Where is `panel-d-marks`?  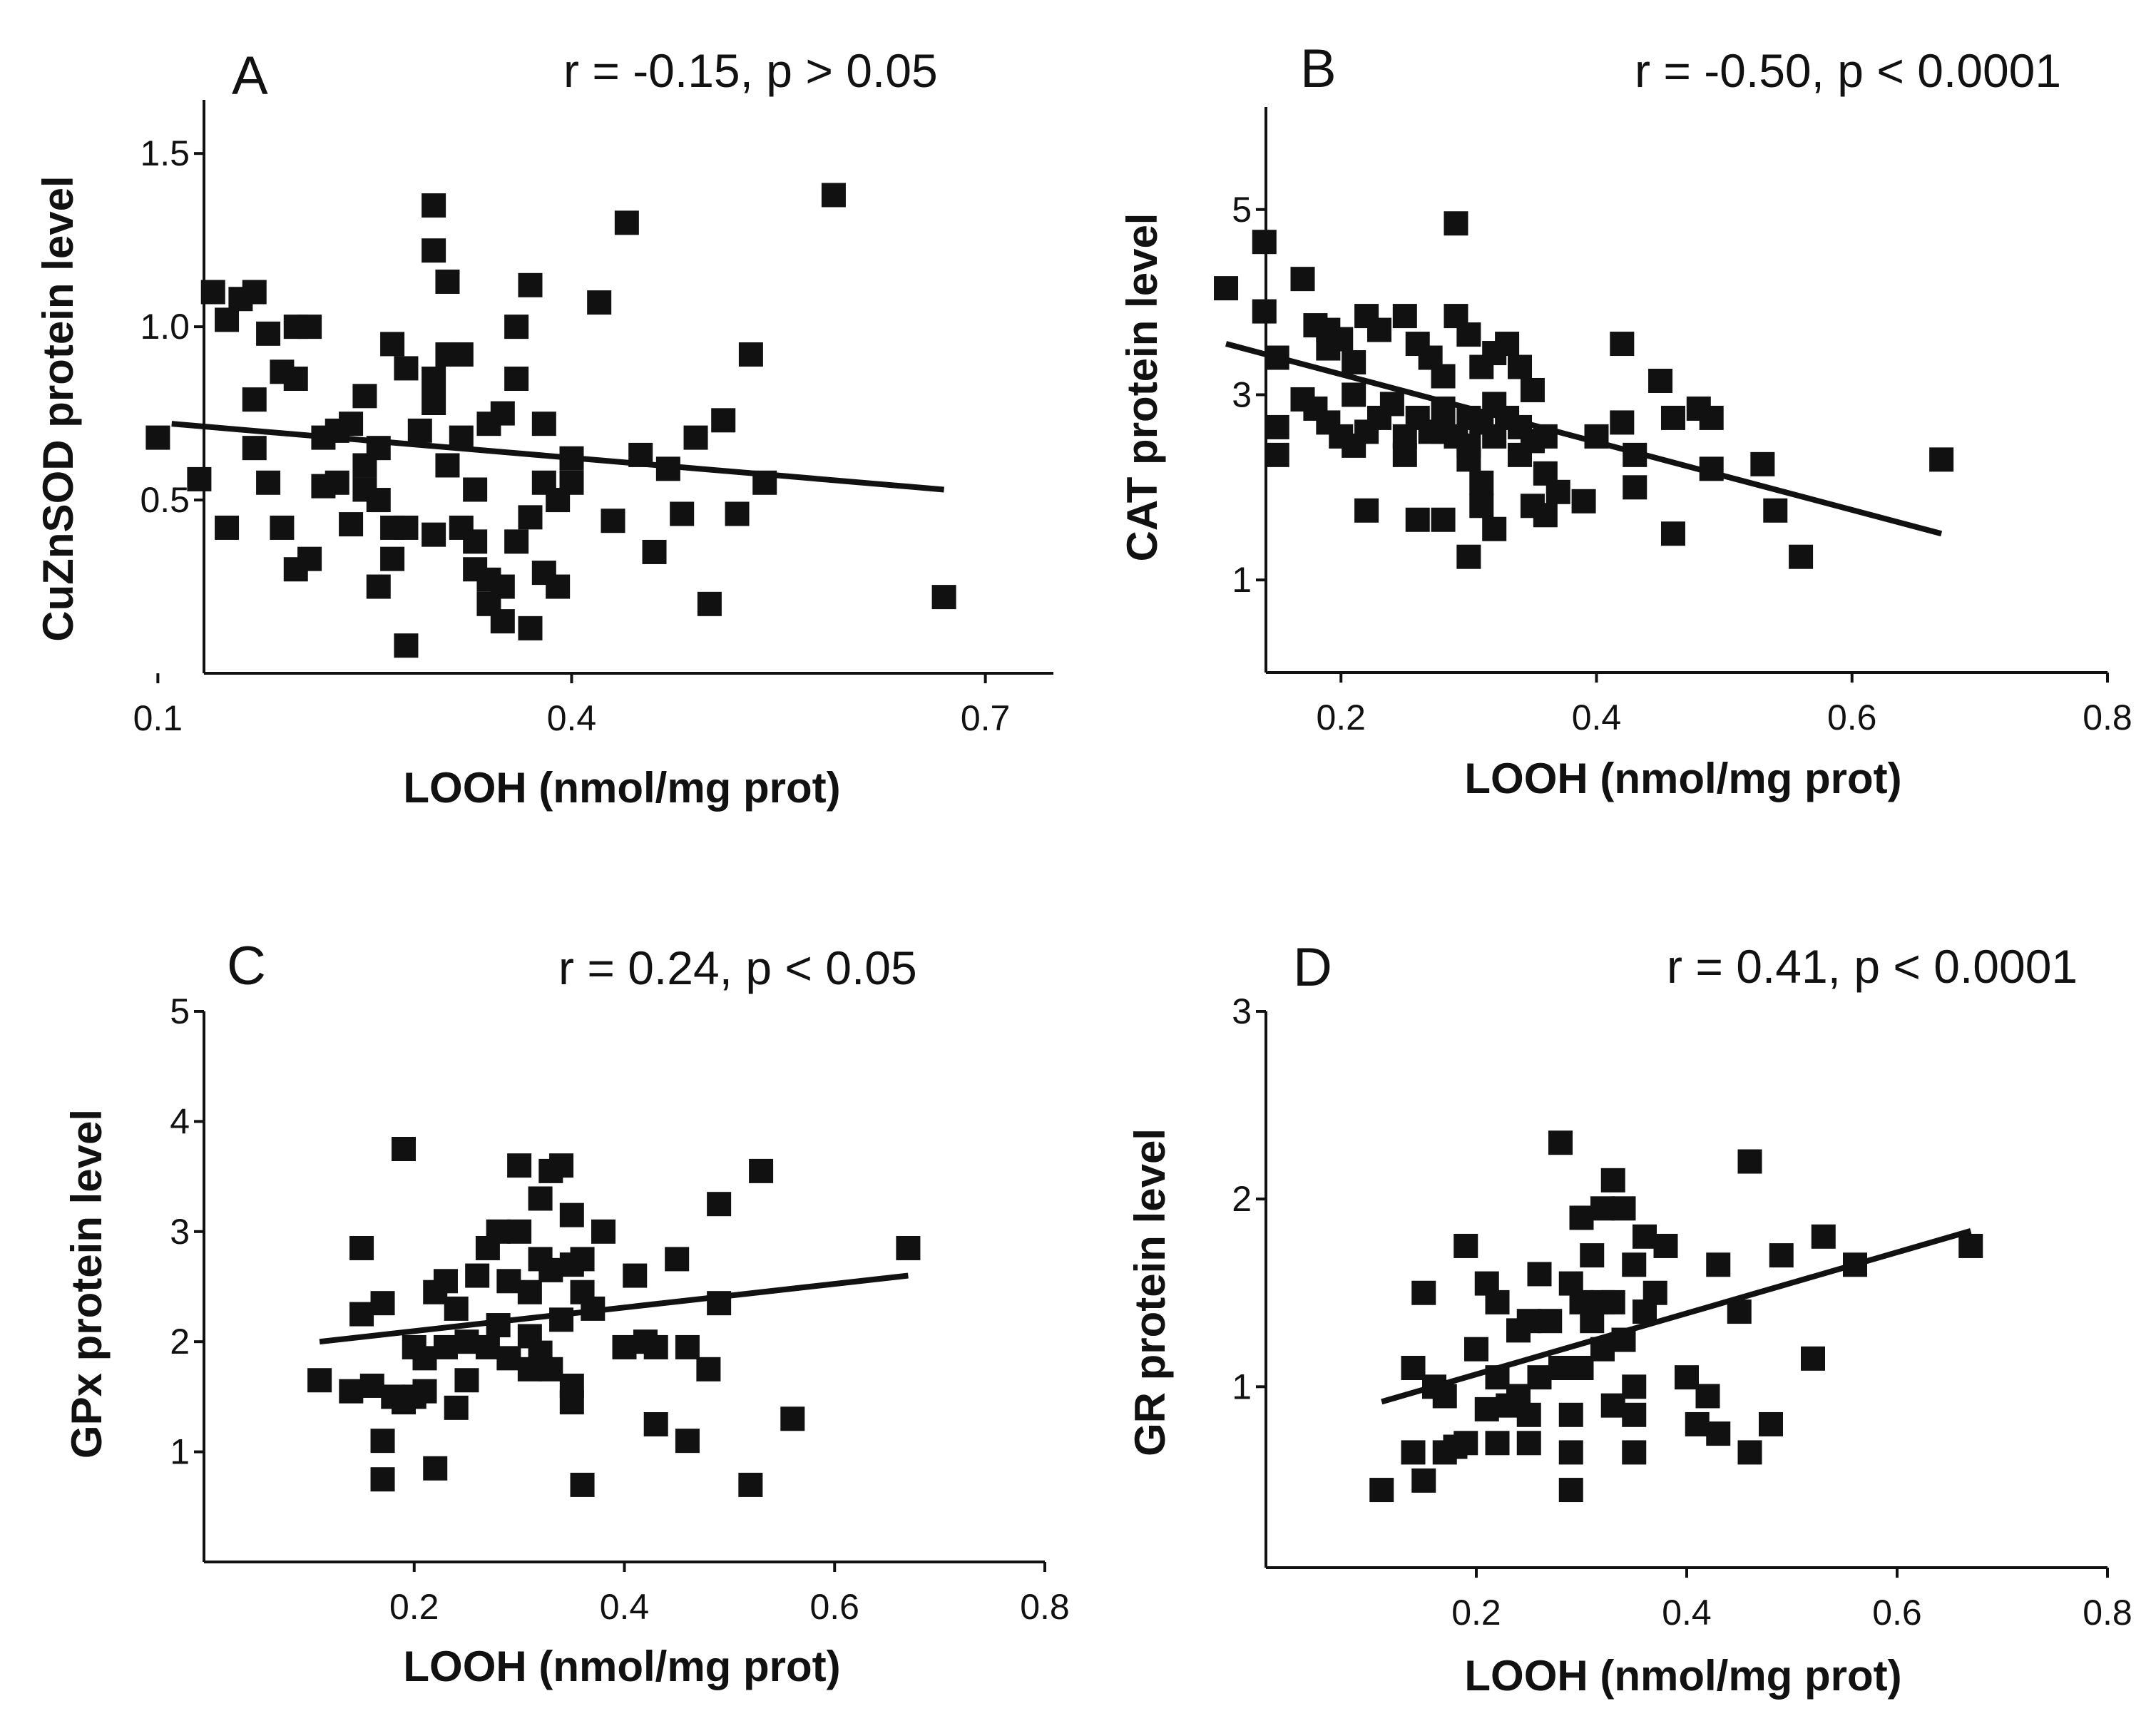 panel-d-marks is located at coordinates (1676, 1316).